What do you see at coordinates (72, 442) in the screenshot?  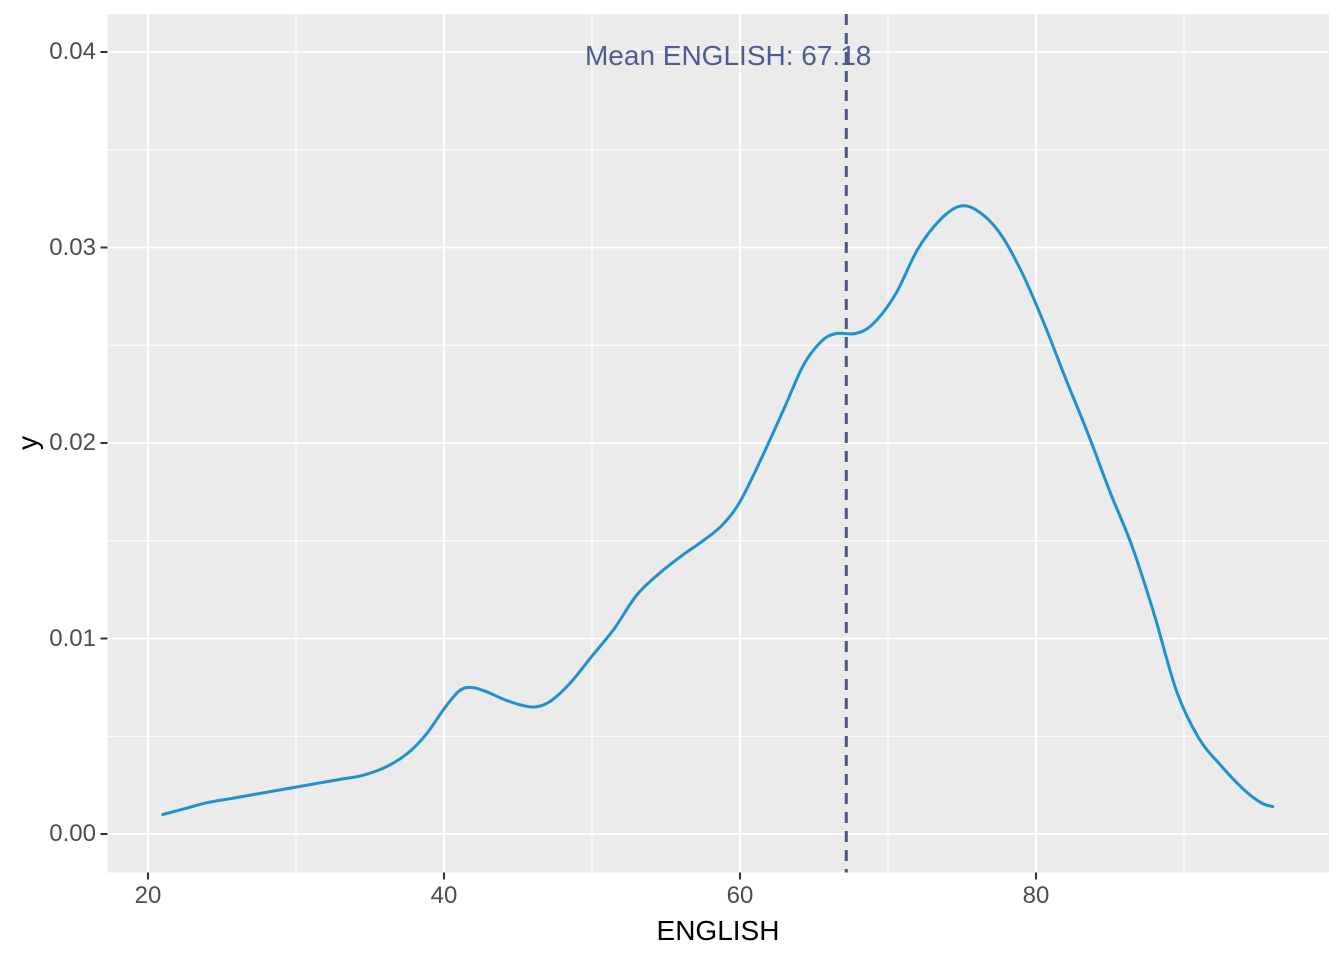 I see `y-tick-label-0.02: 0.02` at bounding box center [72, 442].